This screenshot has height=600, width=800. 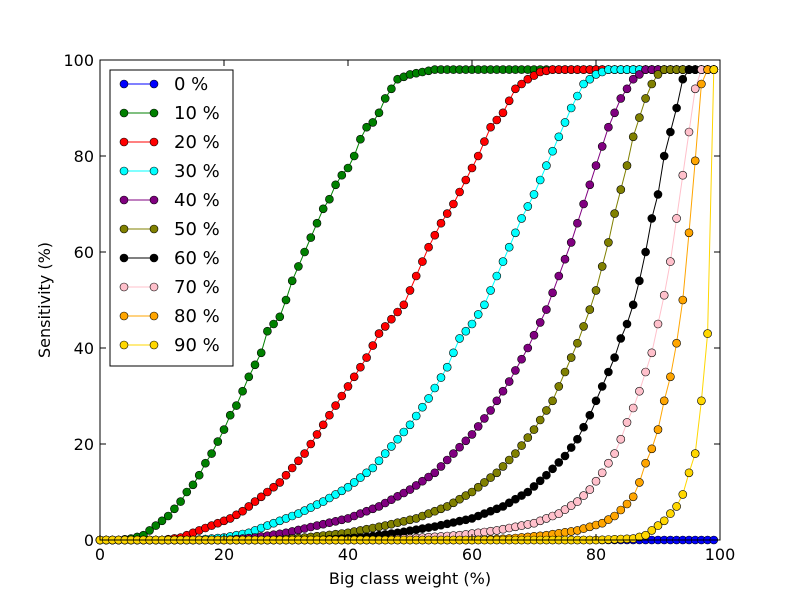 What do you see at coordinates (197, 142) in the screenshot?
I see `legend-label: 20 %` at bounding box center [197, 142].